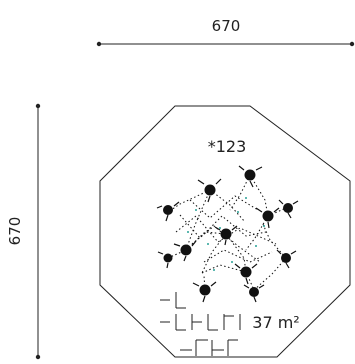  What do you see at coordinates (15, 231) in the screenshot?
I see `depth-label: 670` at bounding box center [15, 231].